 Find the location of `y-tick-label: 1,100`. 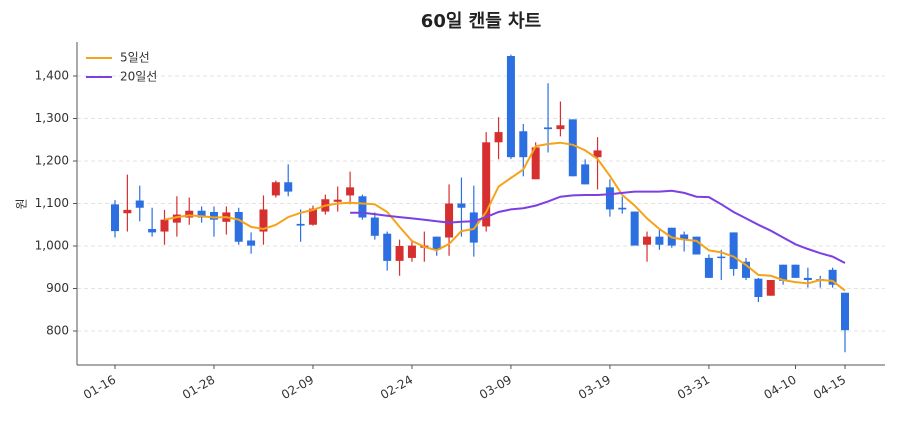

y-tick-label: 1,100 is located at coordinates (52, 203).